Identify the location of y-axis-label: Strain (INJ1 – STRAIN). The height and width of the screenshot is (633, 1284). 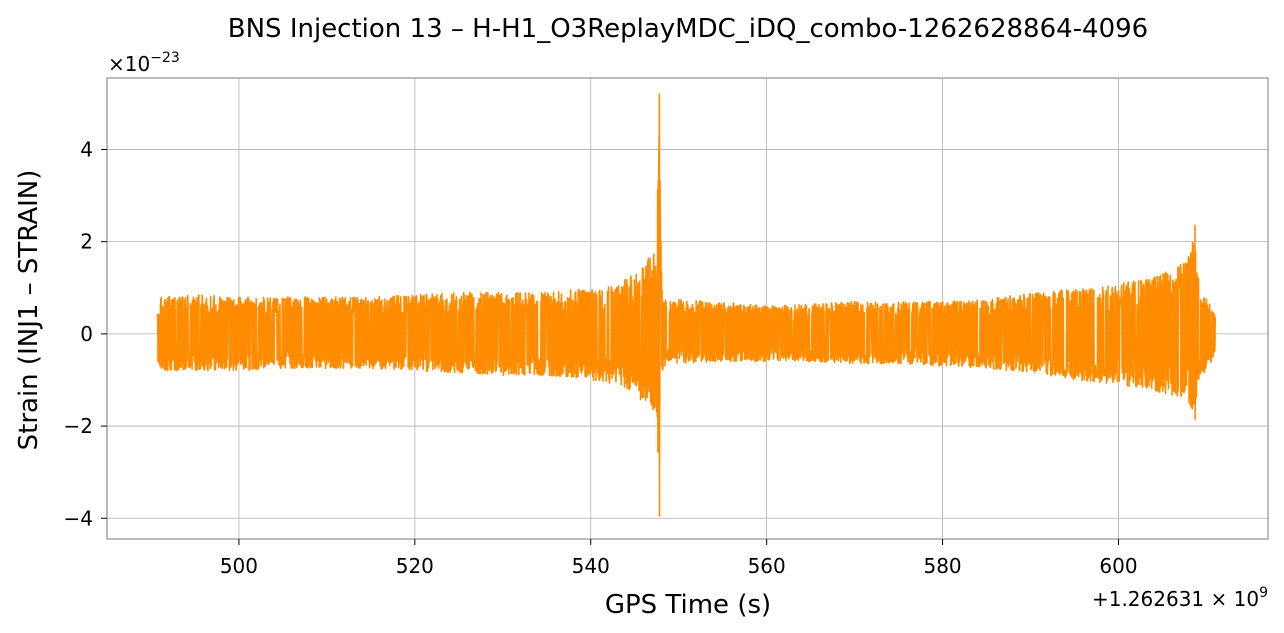
(29, 310).